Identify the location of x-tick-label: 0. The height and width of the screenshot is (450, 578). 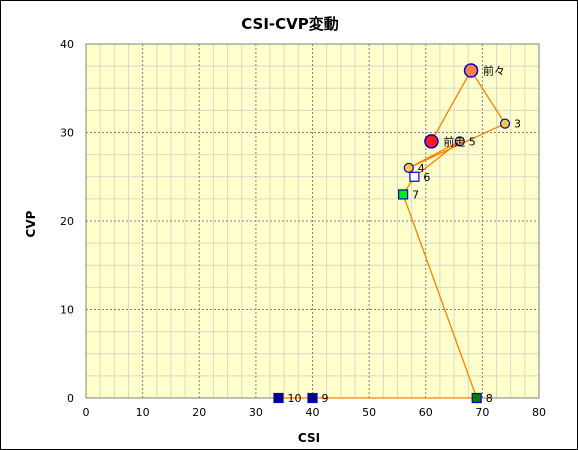
(86, 412).